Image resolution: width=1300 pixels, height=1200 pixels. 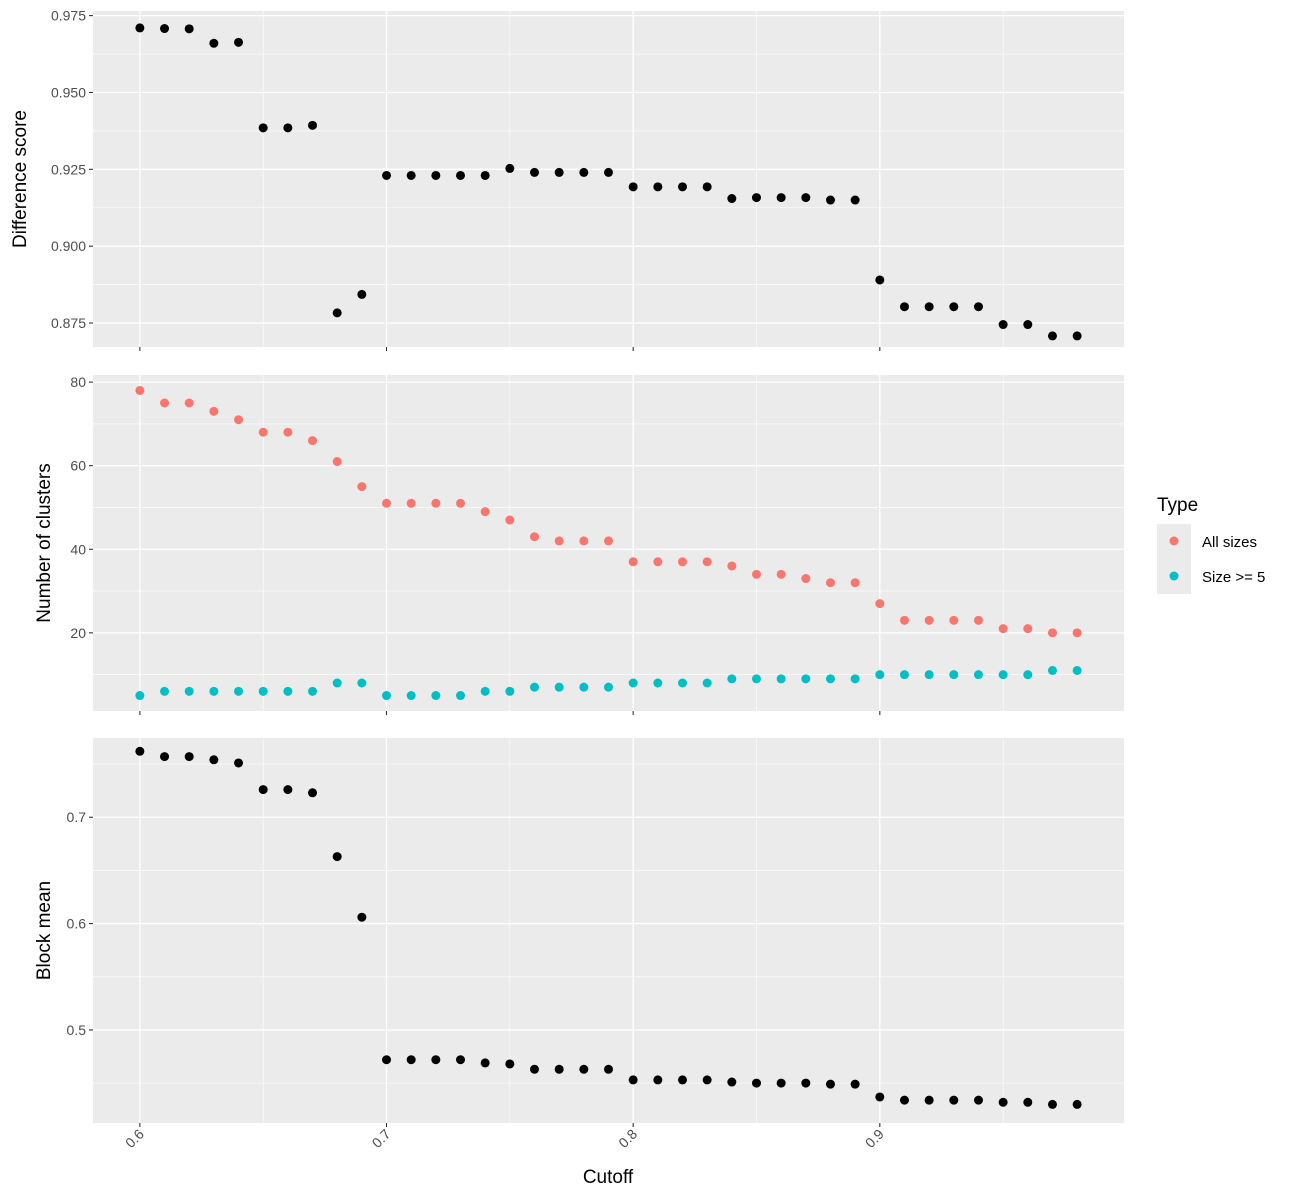 What do you see at coordinates (134, 1138) in the screenshot?
I see `x-tick-label: 0.6` at bounding box center [134, 1138].